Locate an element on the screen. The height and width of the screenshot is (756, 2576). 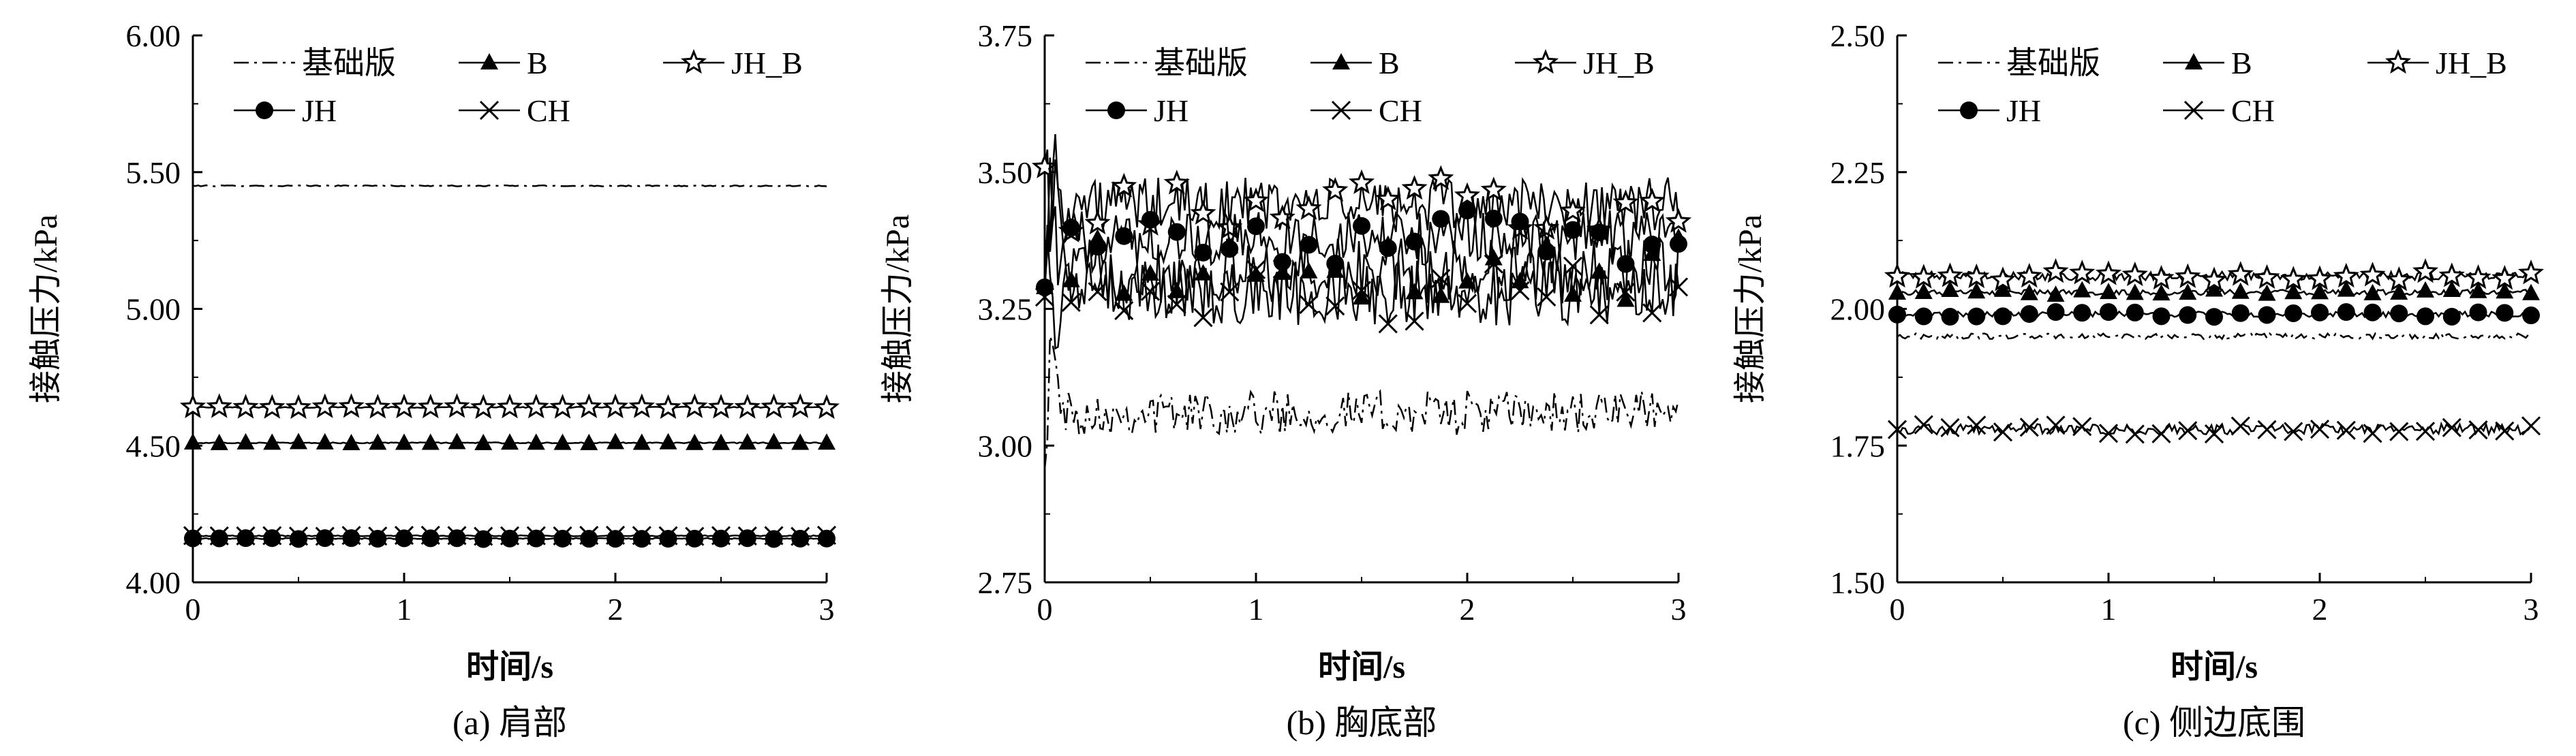
x-tick-label: 3 is located at coordinates (2531, 609).